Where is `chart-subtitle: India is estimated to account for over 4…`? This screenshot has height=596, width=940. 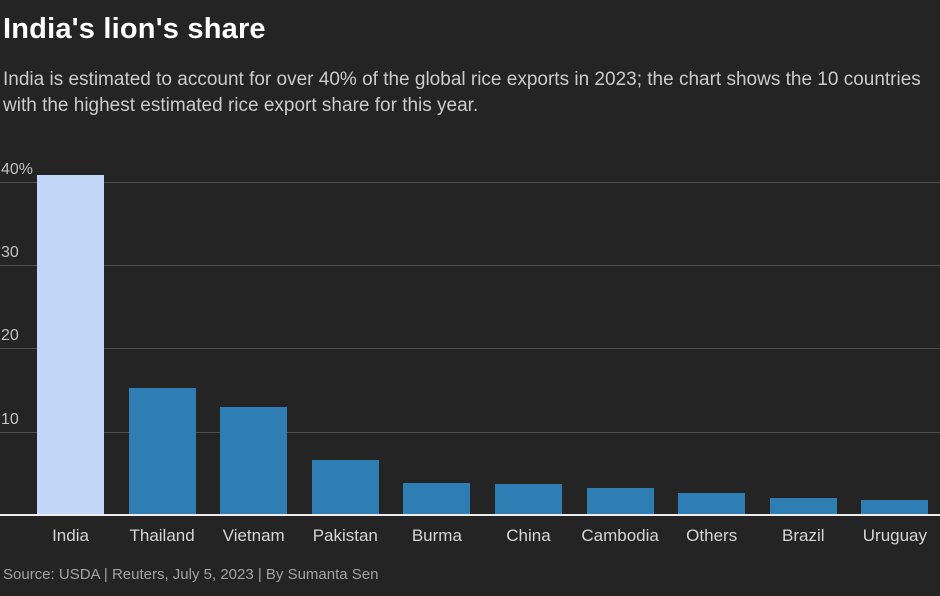
chart-subtitle: India is estimated to account for over 4… is located at coordinates (462, 92).